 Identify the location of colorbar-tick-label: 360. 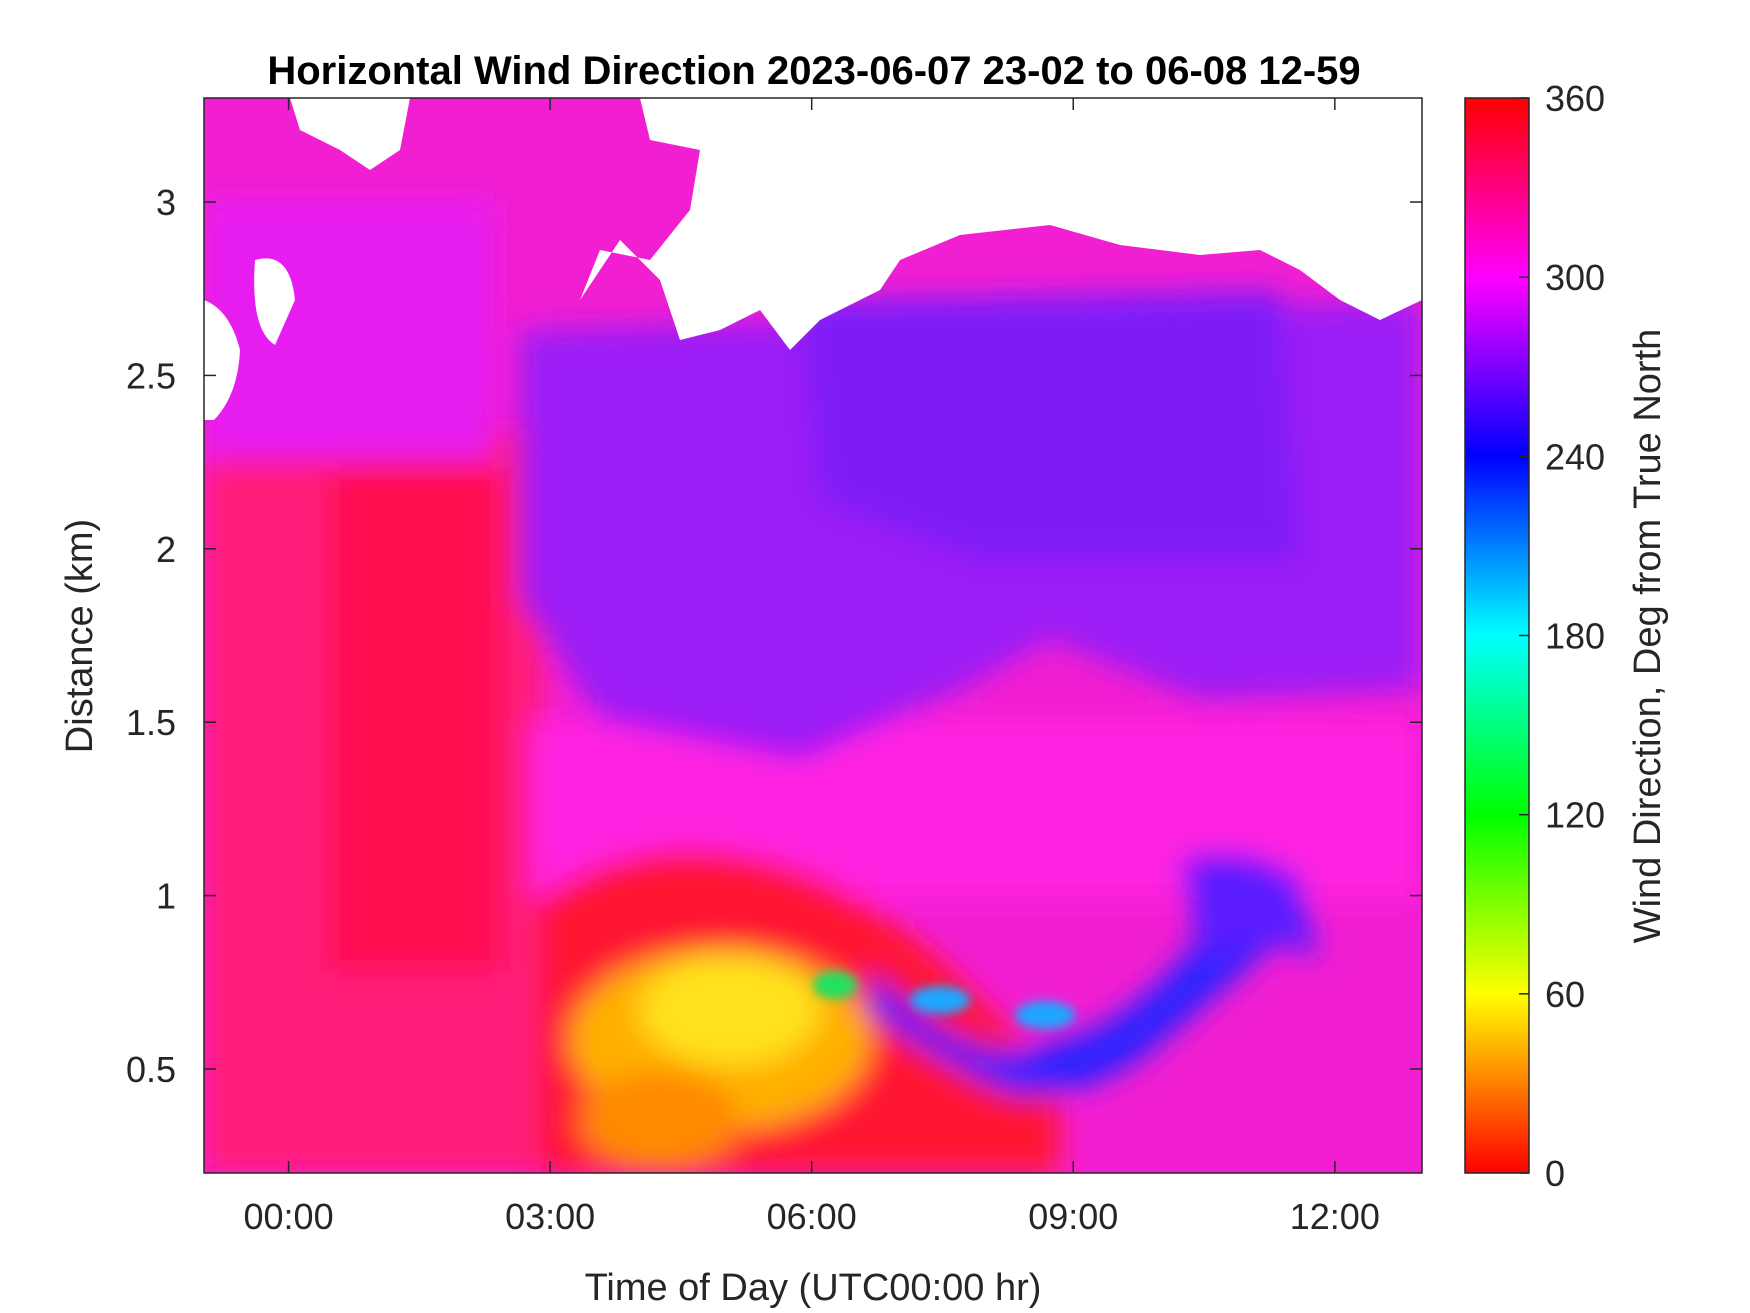
(1575, 98).